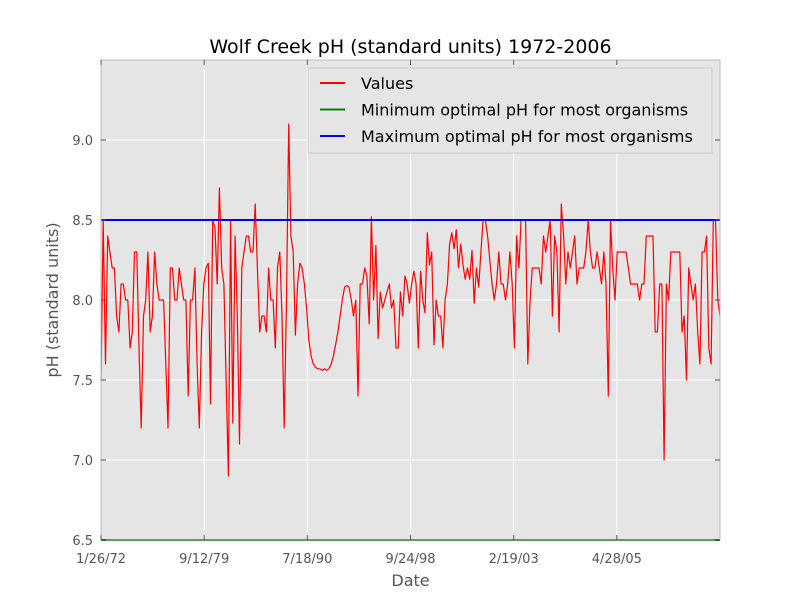  I want to click on x-tick-label: 4/28/05, so click(617, 559).